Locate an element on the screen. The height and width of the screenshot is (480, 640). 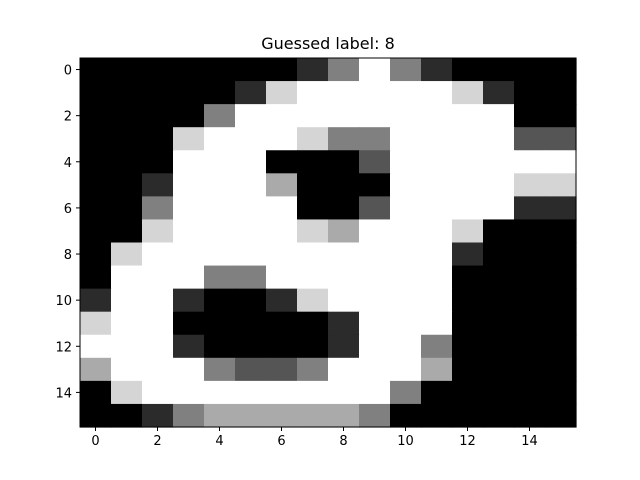
y-tick-label: 12 is located at coordinates (63, 347).